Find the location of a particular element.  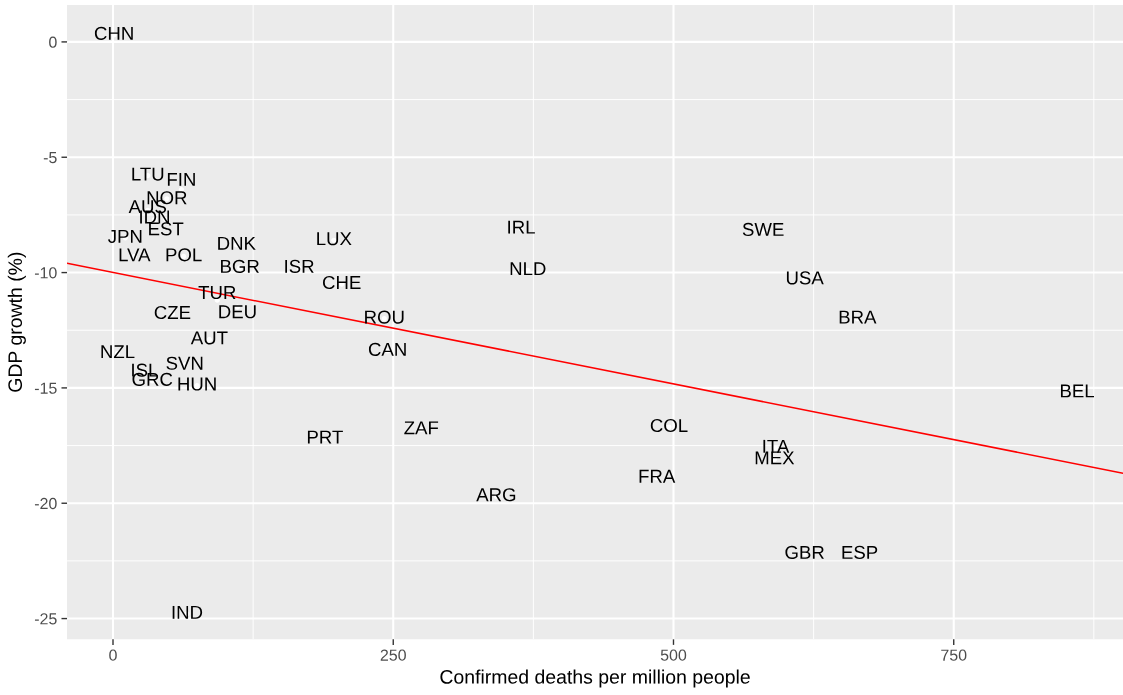

data-label: ROU is located at coordinates (384, 317).